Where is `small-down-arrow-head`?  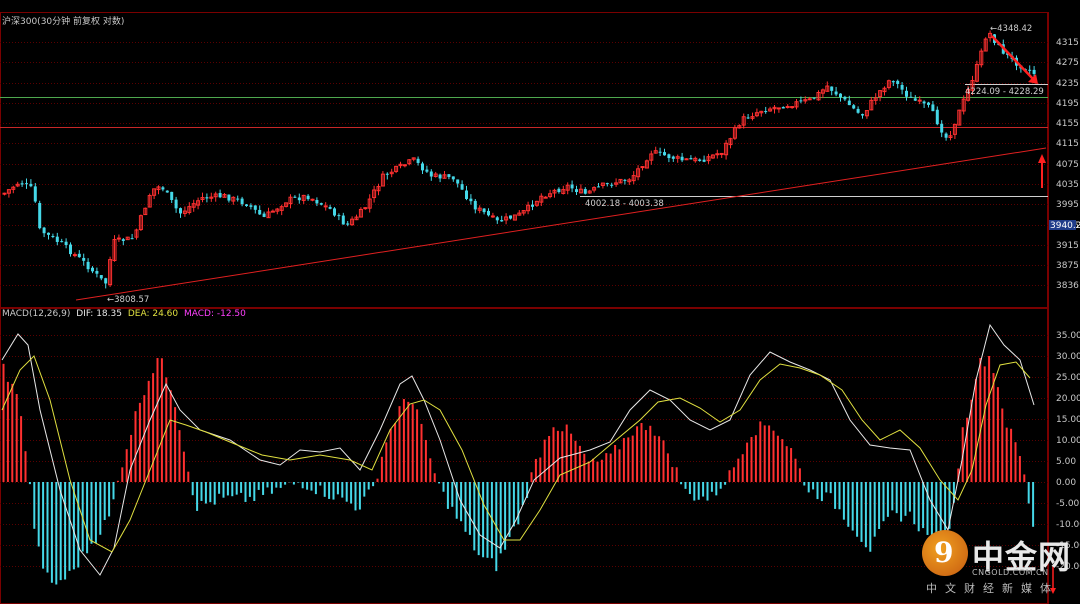
small-down-arrow-head is located at coordinates (1053, 591).